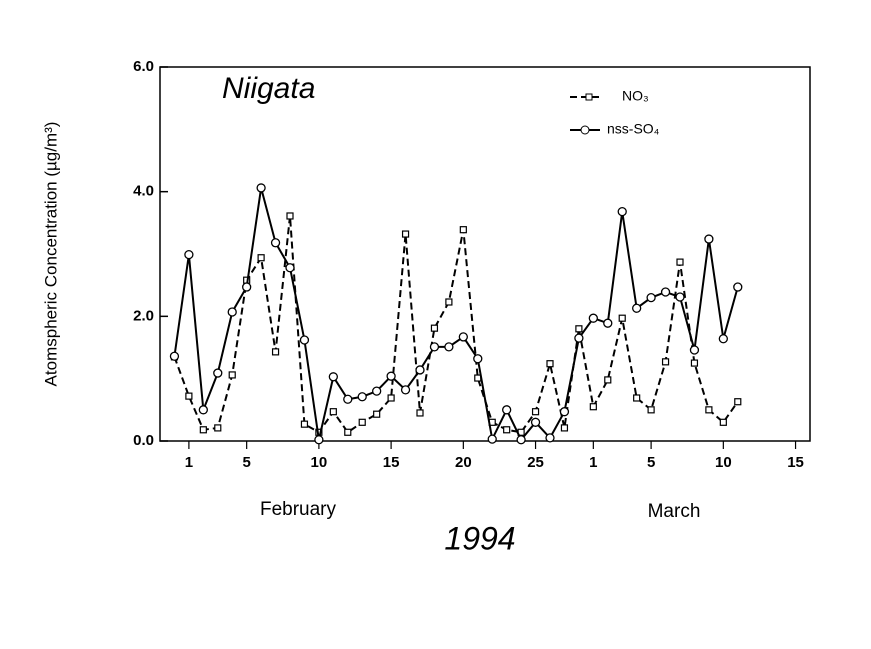 This screenshot has width=871, height=649. Describe the element at coordinates (143, 315) in the screenshot. I see `y-tick-label: 2.0` at that location.